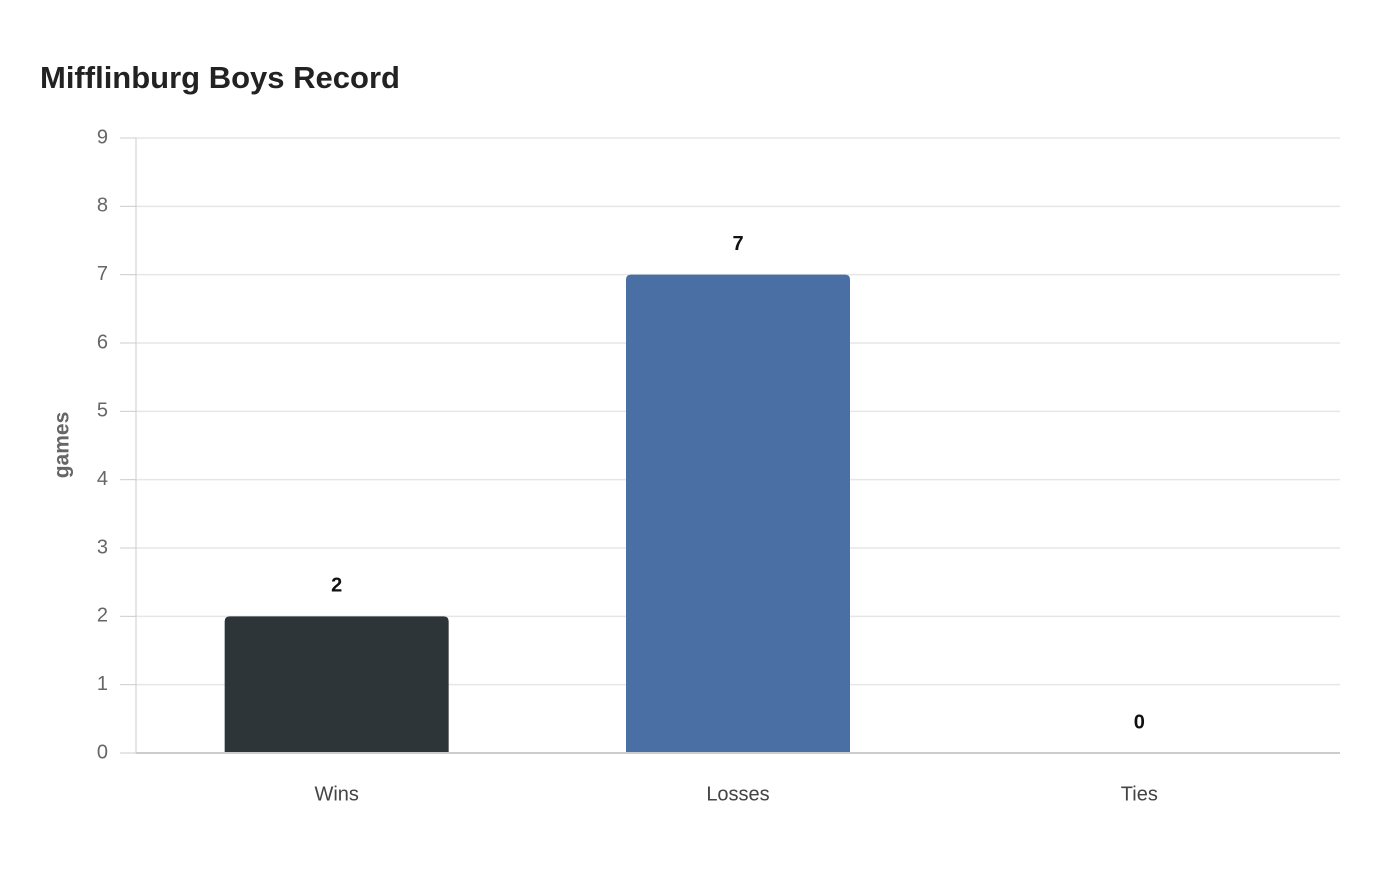 The image size is (1400, 880). I want to click on value-label: 7, so click(737, 244).